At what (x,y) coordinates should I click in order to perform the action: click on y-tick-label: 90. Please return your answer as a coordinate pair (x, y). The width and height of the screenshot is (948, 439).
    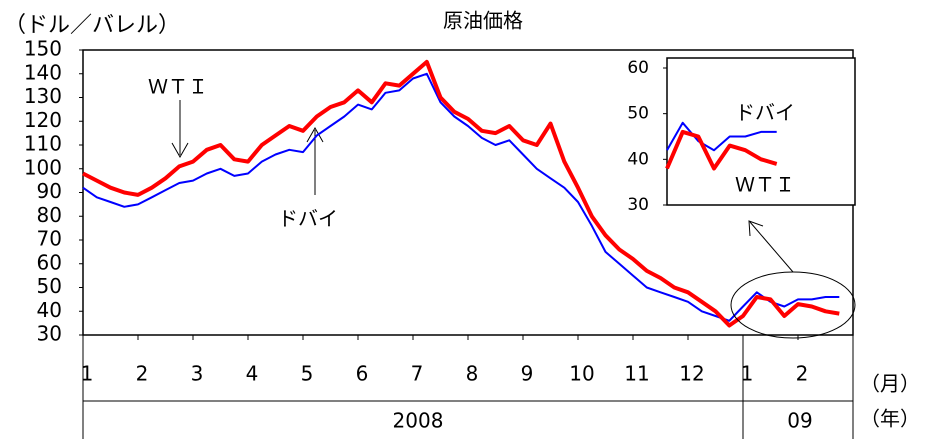
    Looking at the image, I should click on (49, 191).